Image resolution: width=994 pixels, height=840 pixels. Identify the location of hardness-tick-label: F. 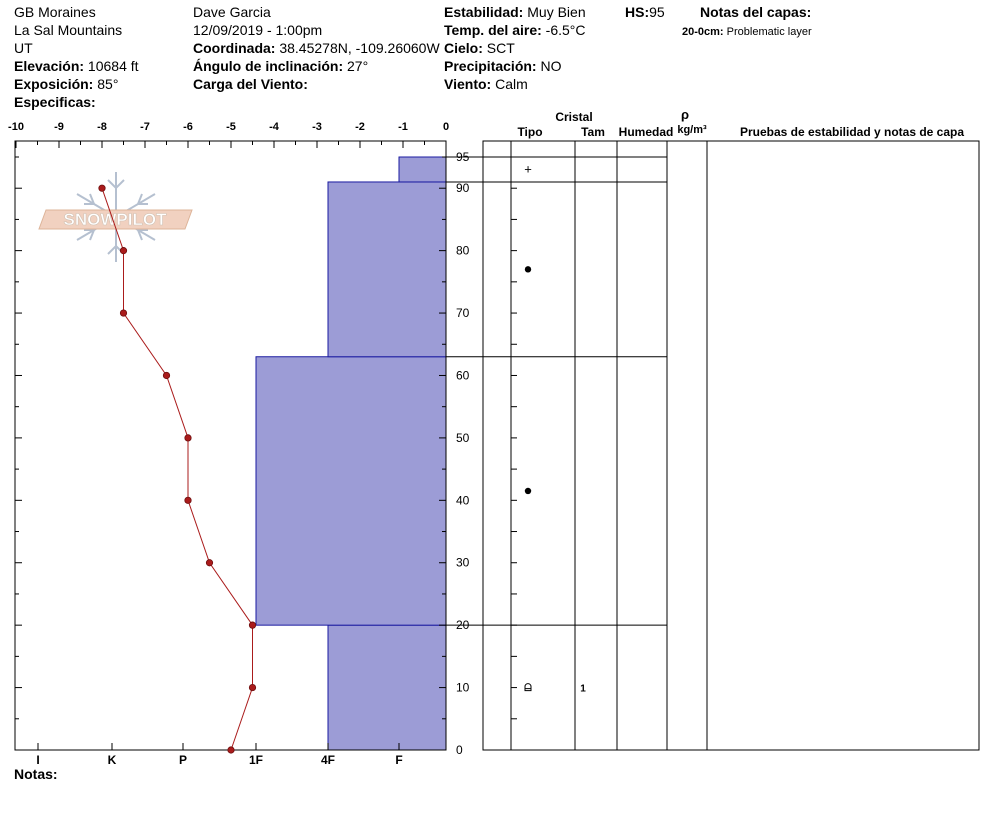
(398, 760).